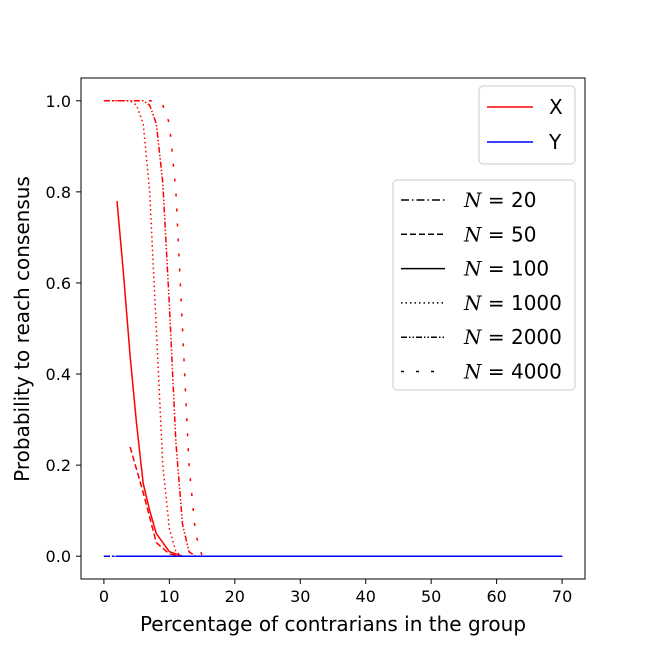 This screenshot has width=650, height=650. What do you see at coordinates (169, 596) in the screenshot?
I see `x-tick-label: 10` at bounding box center [169, 596].